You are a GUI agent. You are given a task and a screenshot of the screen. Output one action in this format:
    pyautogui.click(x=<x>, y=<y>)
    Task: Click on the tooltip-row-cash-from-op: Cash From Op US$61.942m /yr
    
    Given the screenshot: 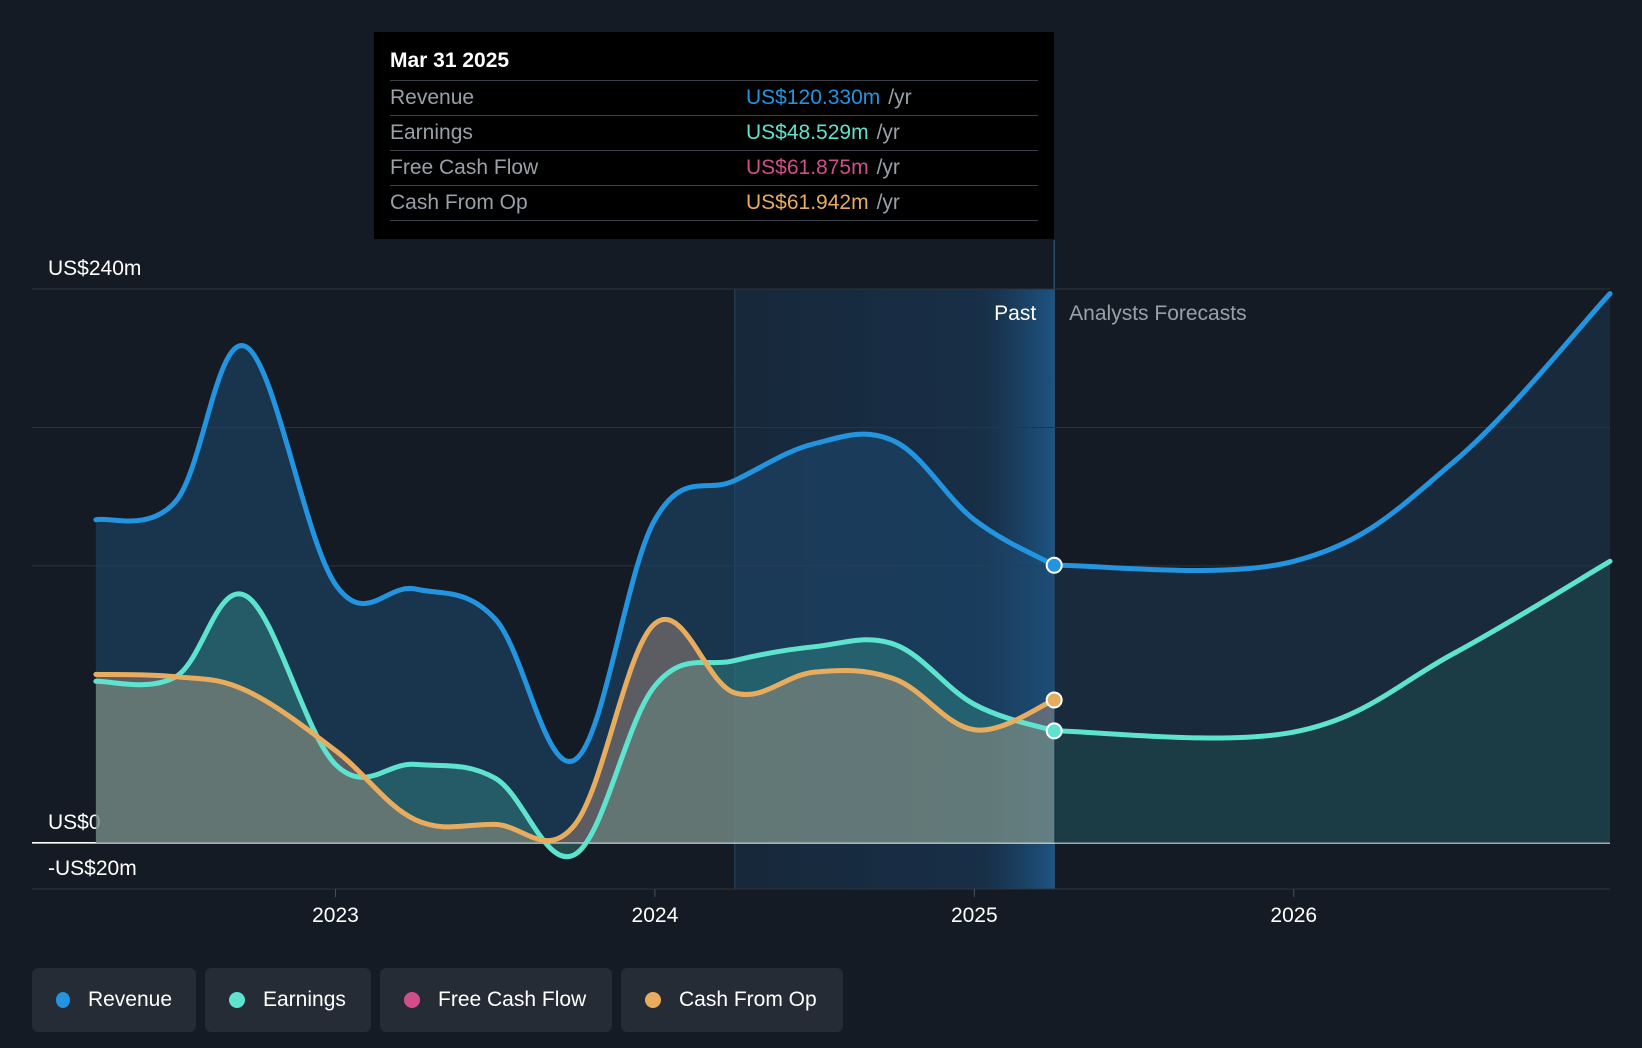 What is the action you would take?
    pyautogui.click(x=714, y=203)
    